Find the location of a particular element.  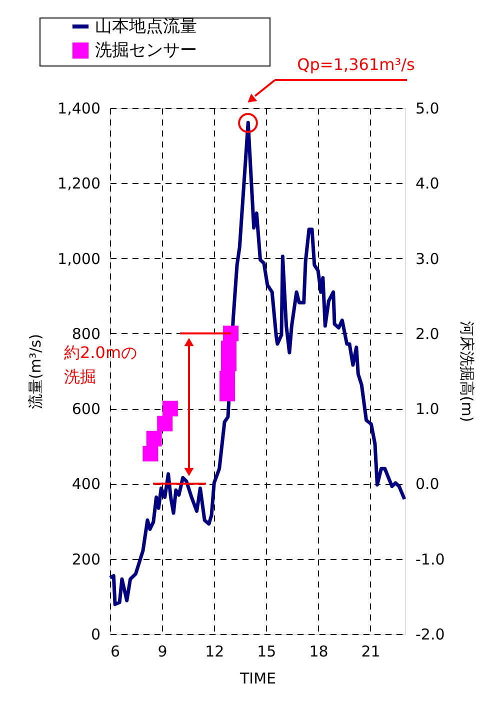

annotation: 約2.0mの is located at coordinates (101, 352).